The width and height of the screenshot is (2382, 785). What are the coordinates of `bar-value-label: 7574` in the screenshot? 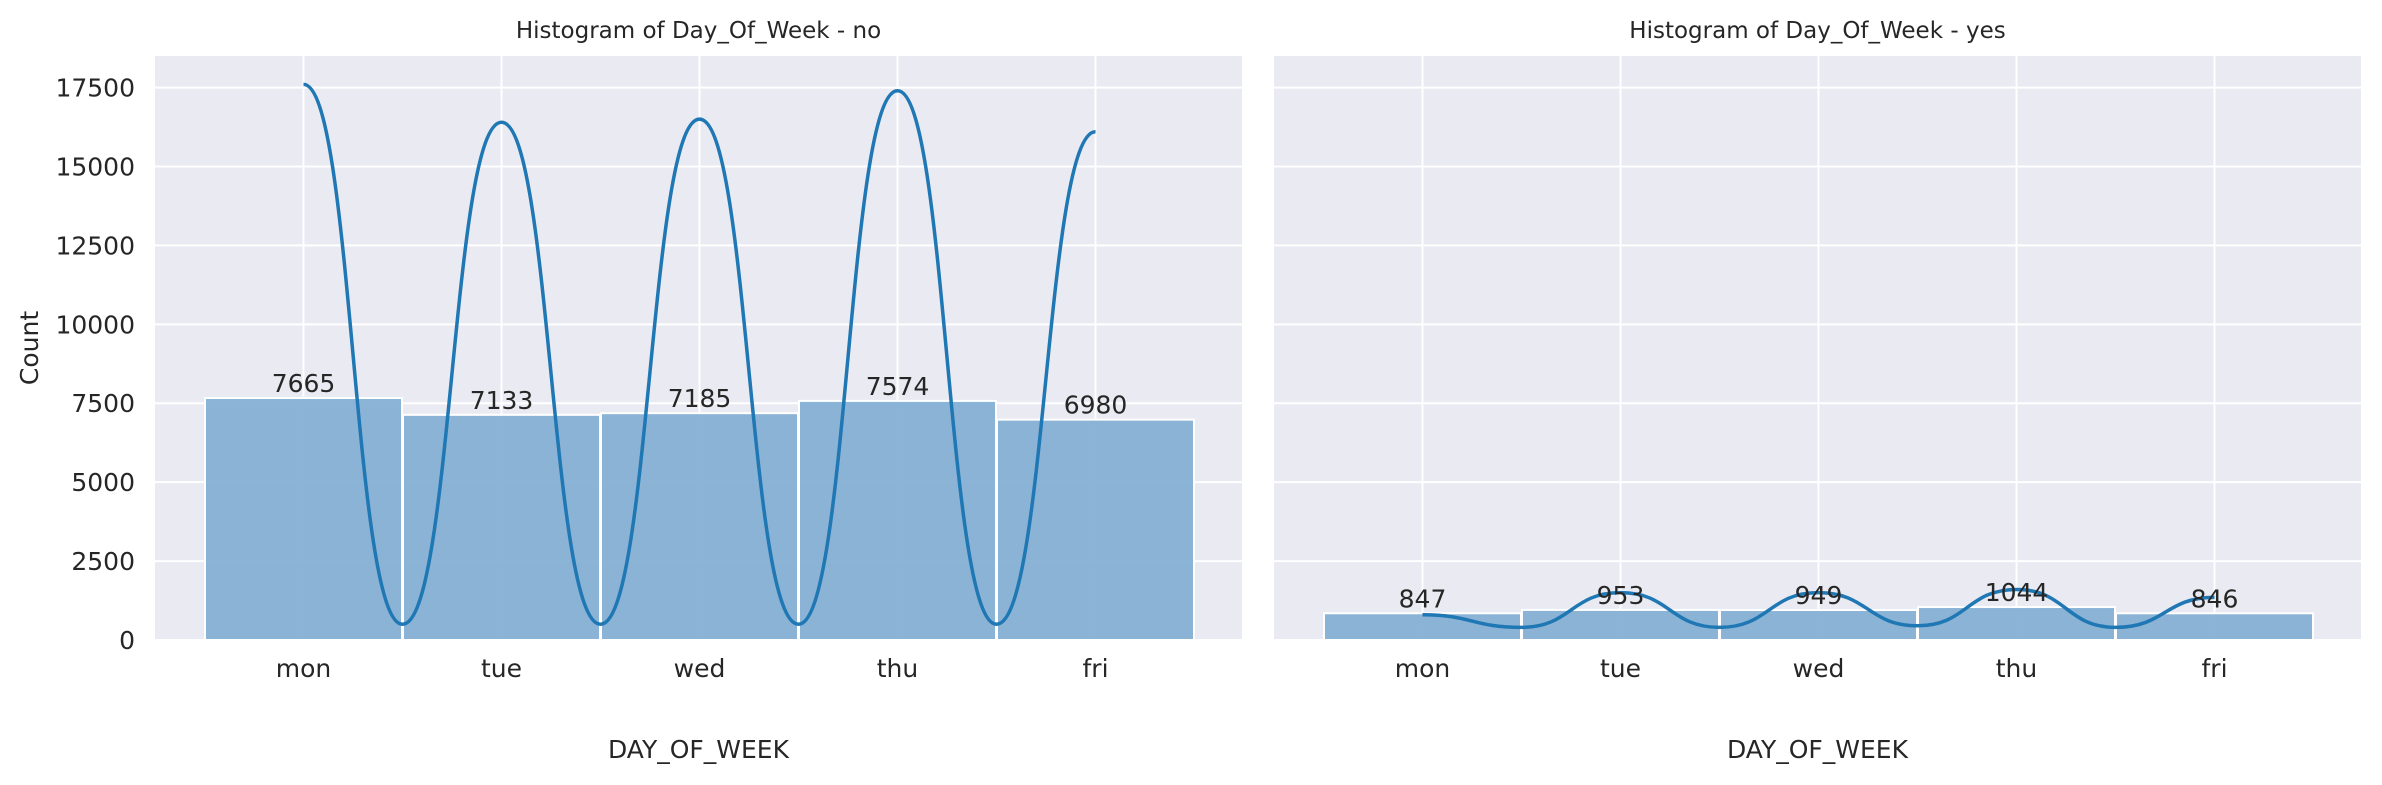 It's located at (898, 386).